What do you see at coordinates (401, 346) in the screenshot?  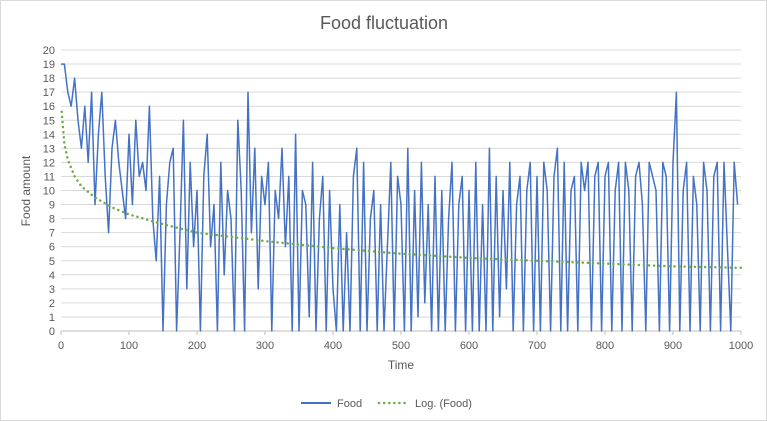 I see `x-tick-label: 500` at bounding box center [401, 346].